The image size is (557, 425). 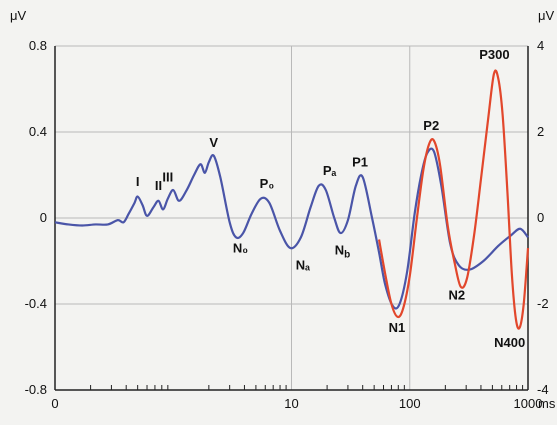 What do you see at coordinates (240, 247) in the screenshot?
I see `peak-label: N₀` at bounding box center [240, 247].